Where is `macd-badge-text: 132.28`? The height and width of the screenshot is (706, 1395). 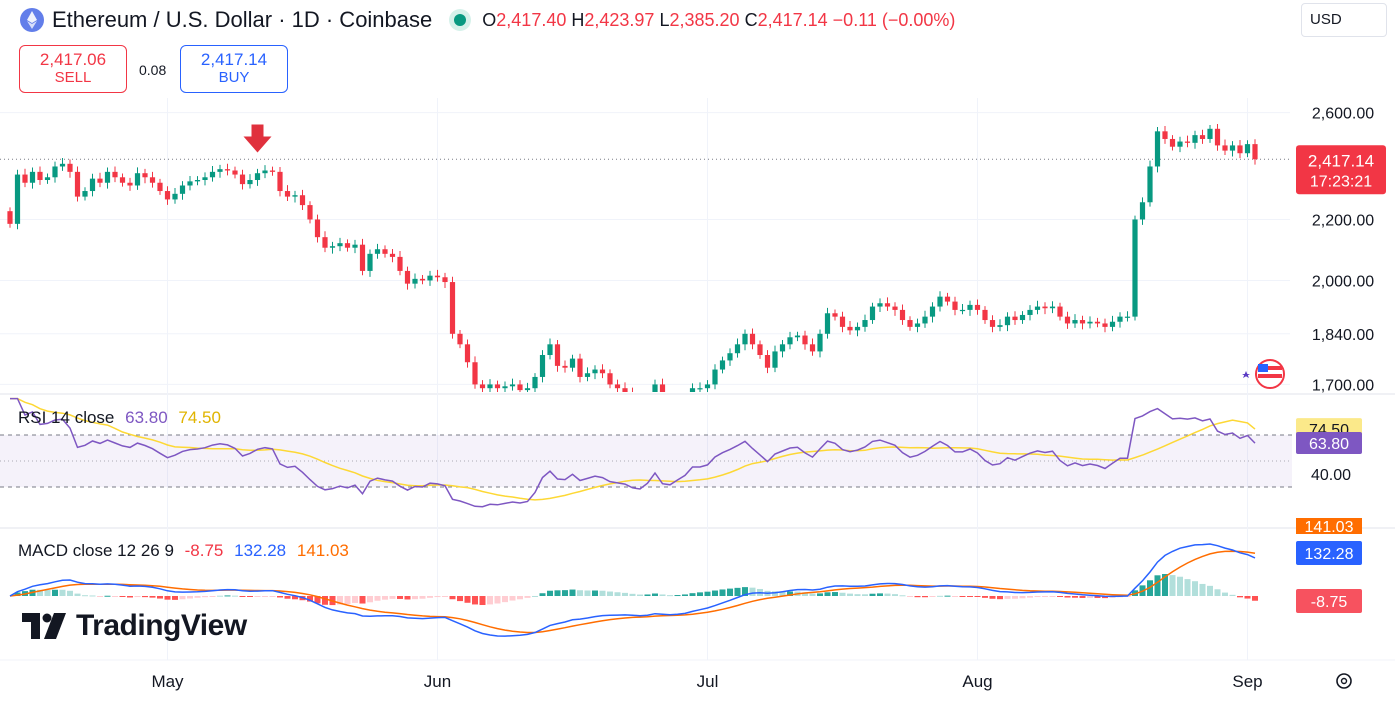
macd-badge-text: 132.28 is located at coordinates (1329, 554).